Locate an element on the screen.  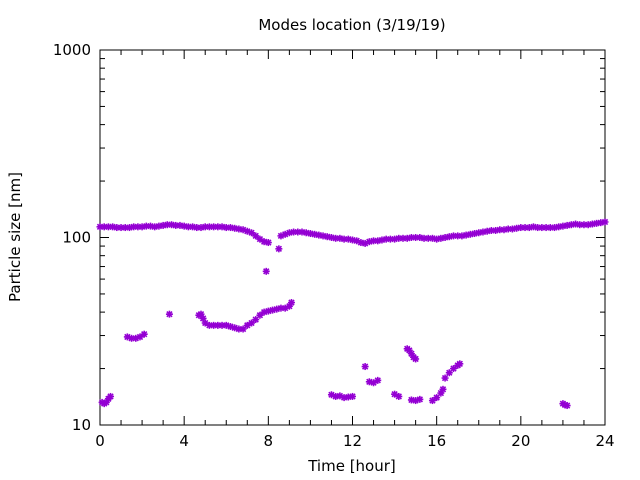
x-tick-label: 16 is located at coordinates (436, 441).